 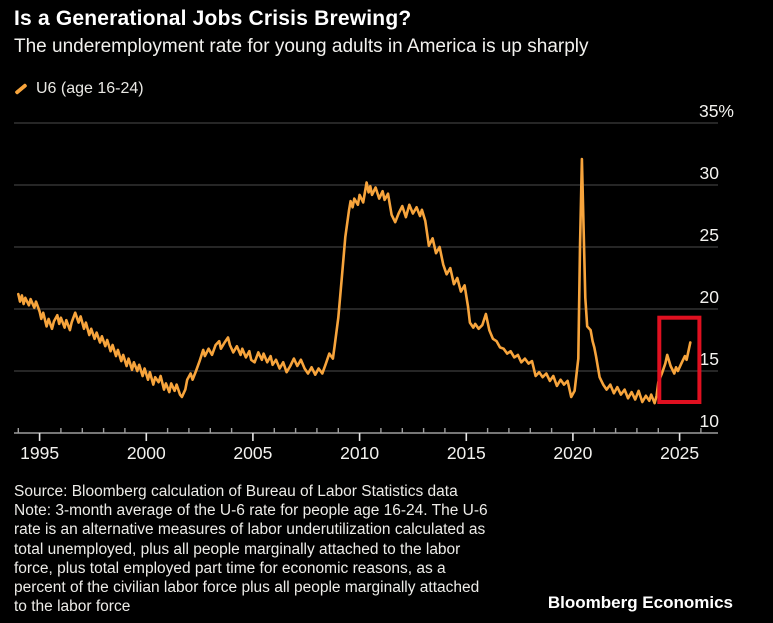 I want to click on y-axis-label: 10, so click(x=710, y=421).